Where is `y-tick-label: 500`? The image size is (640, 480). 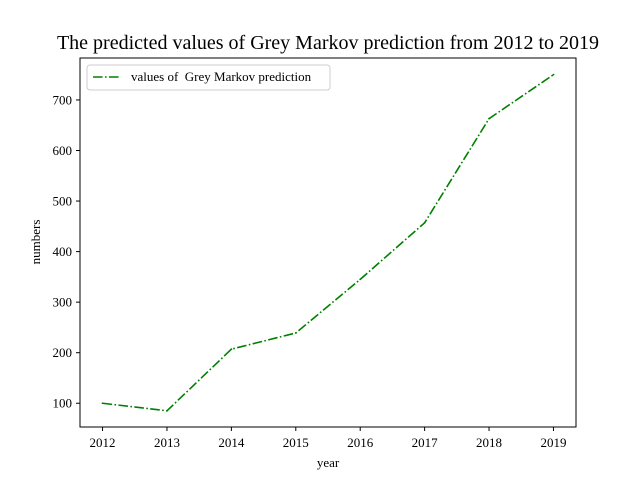 y-tick-label: 500 is located at coordinates (63, 201).